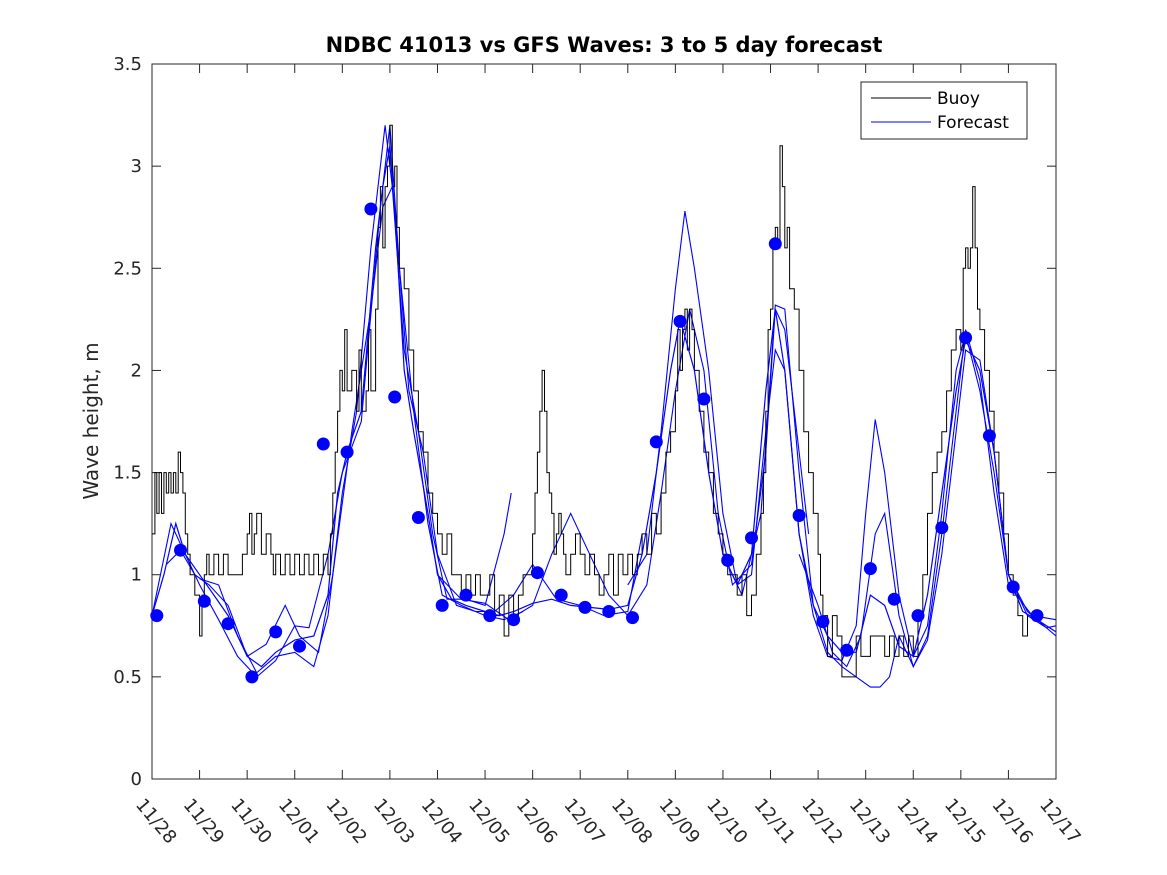 Image resolution: width=1167 pixels, height=875 pixels. I want to click on legend-label-buoy: Buoy, so click(958, 99).